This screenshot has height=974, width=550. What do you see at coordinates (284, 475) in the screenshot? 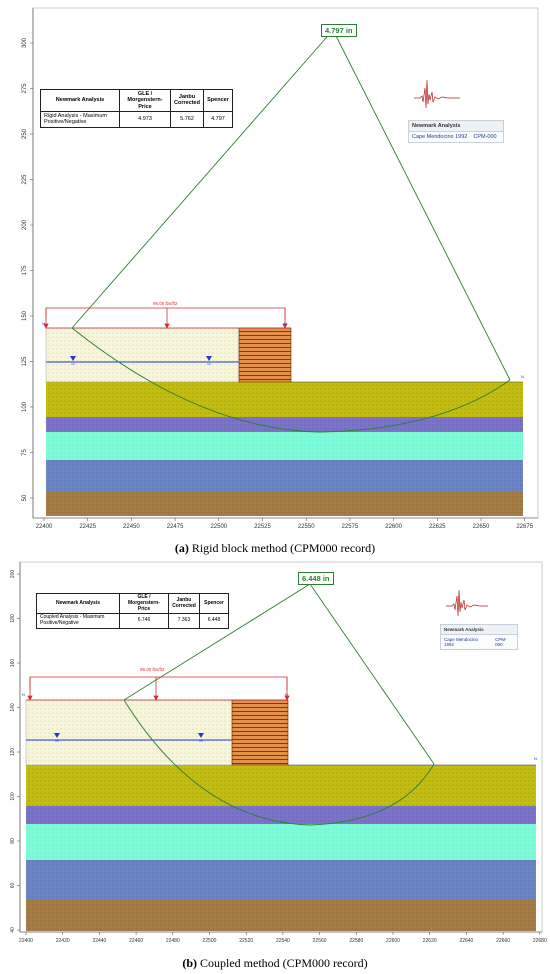
I see `layer-blue-a` at bounding box center [284, 475].